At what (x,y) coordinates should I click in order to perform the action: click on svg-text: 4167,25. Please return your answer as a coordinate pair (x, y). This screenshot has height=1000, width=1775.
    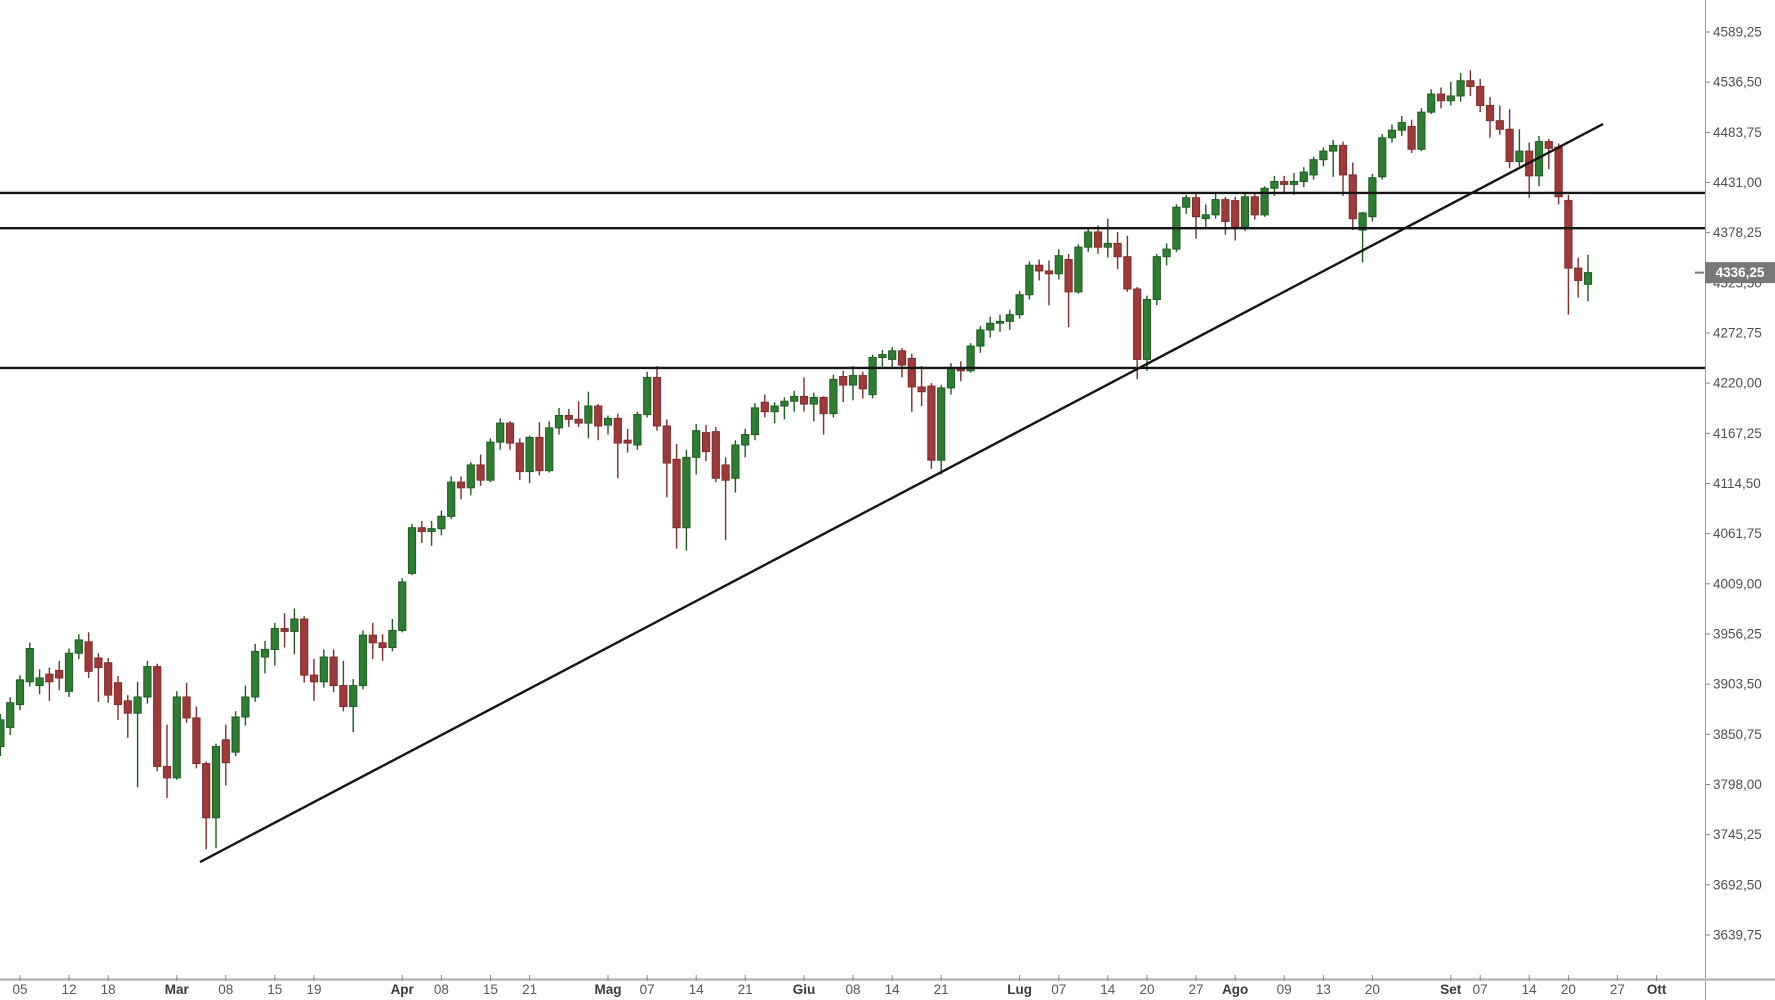
    Looking at the image, I should click on (1737, 433).